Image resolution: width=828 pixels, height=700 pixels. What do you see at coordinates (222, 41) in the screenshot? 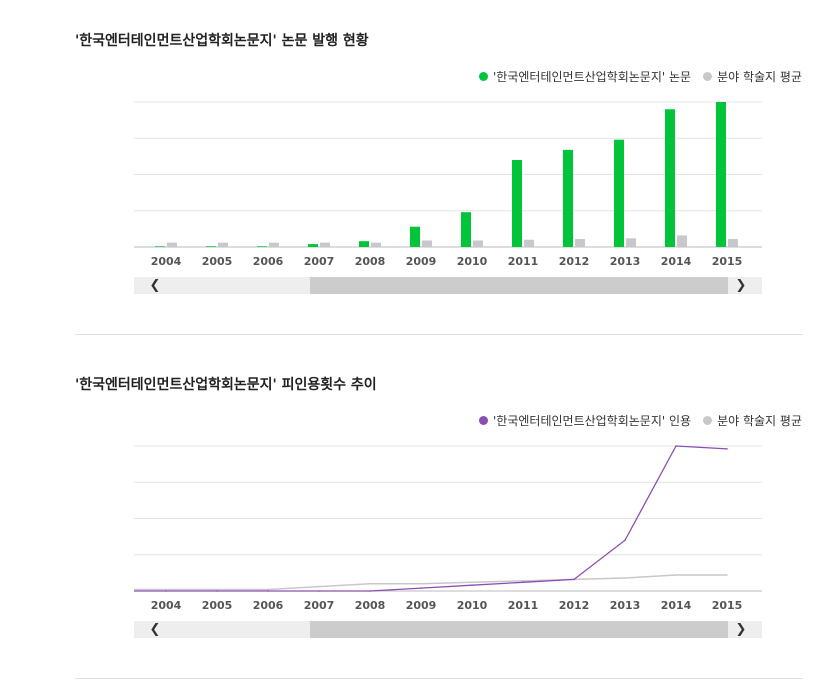
I see `publication-chart-title: '한국엔터테인먼트산업학회논문지' 논문 발행 현황` at bounding box center [222, 41].